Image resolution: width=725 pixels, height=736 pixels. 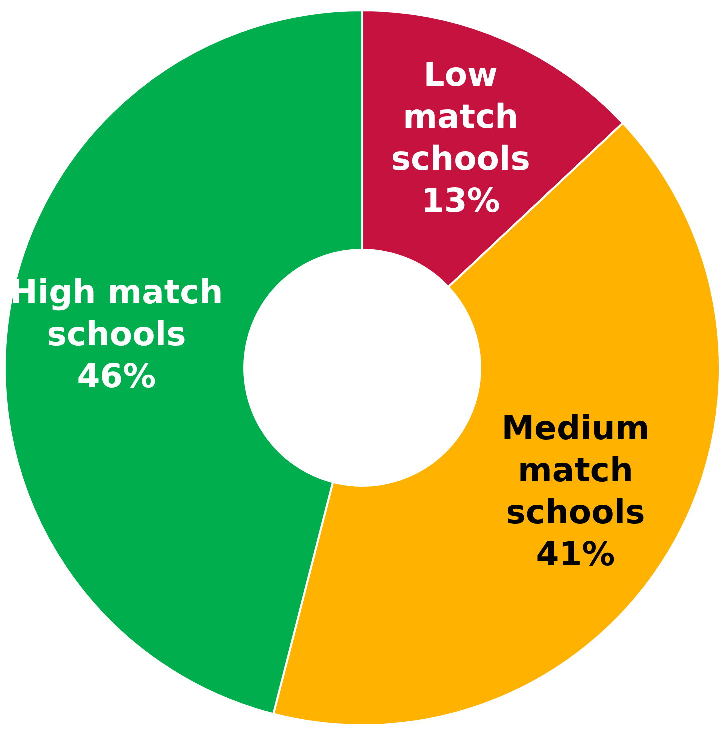 I want to click on slice-label: High match schools, so click(x=117, y=313).